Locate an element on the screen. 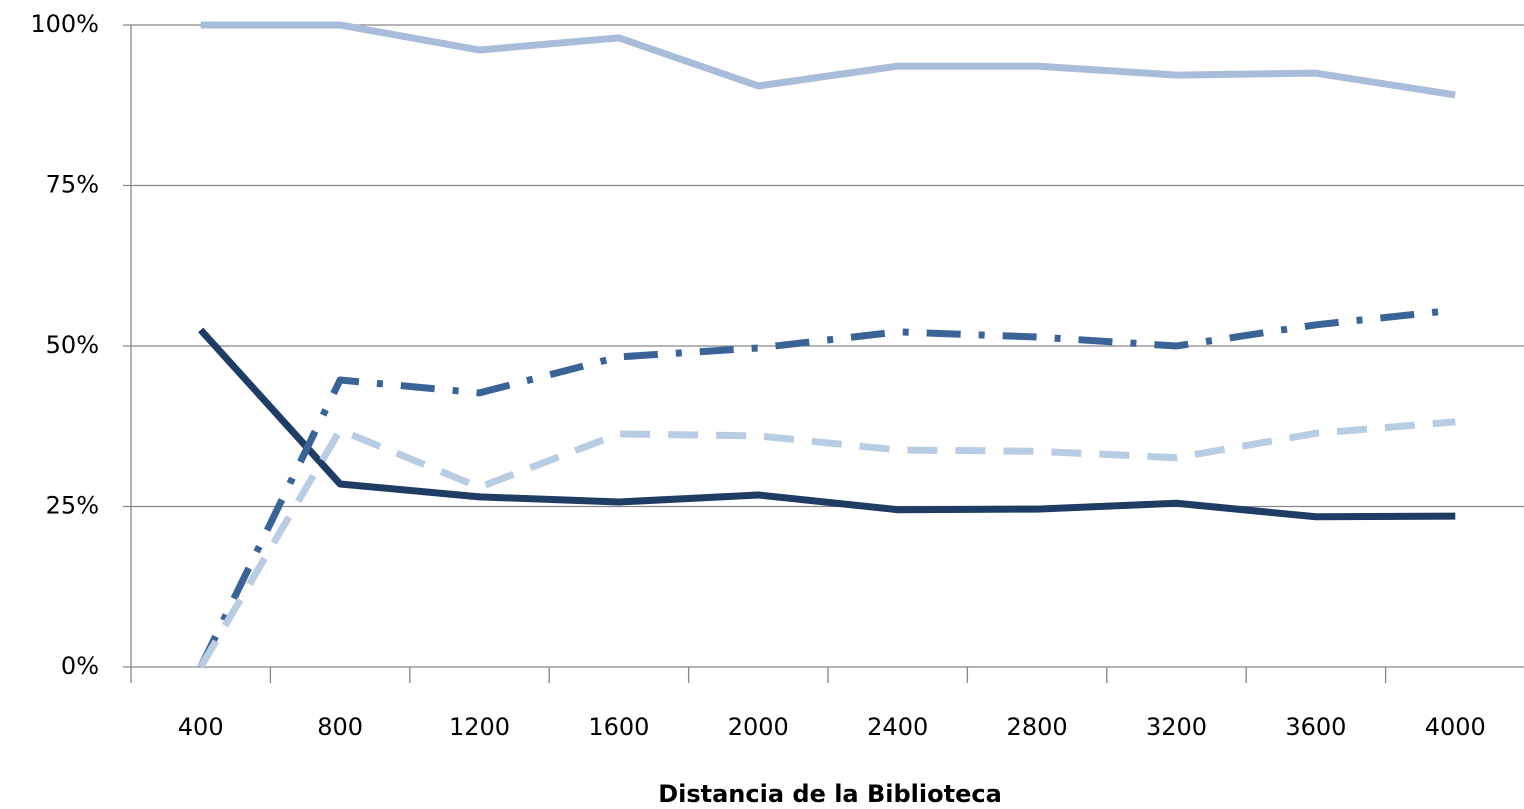  x-tick-label: 2800 is located at coordinates (1037, 727).